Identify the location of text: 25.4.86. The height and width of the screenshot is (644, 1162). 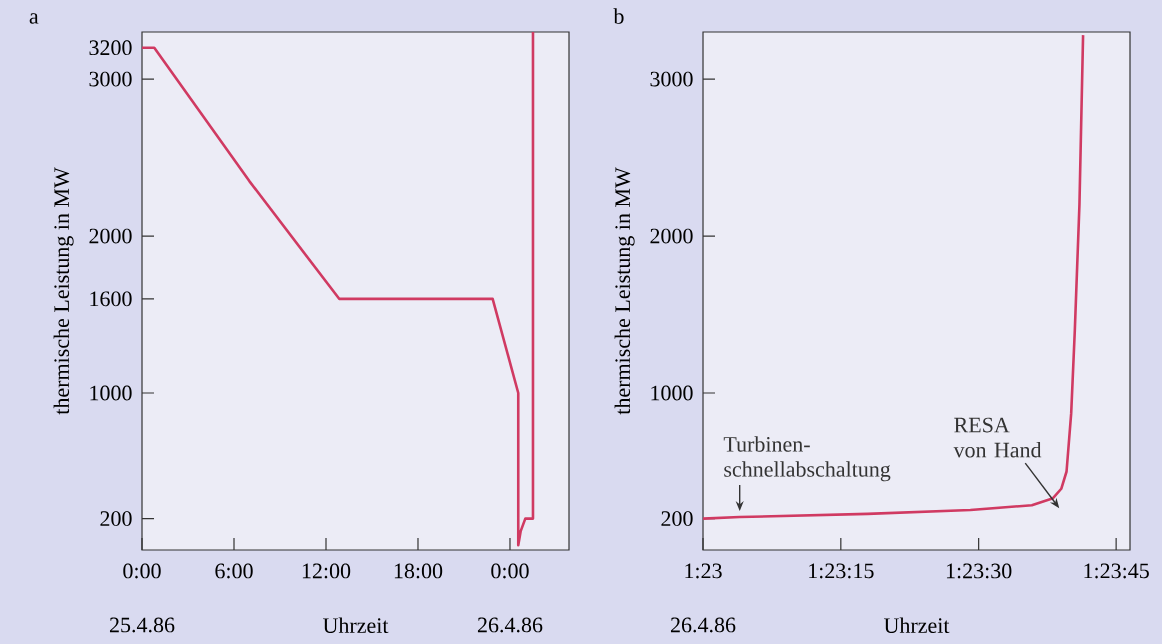
(142, 625).